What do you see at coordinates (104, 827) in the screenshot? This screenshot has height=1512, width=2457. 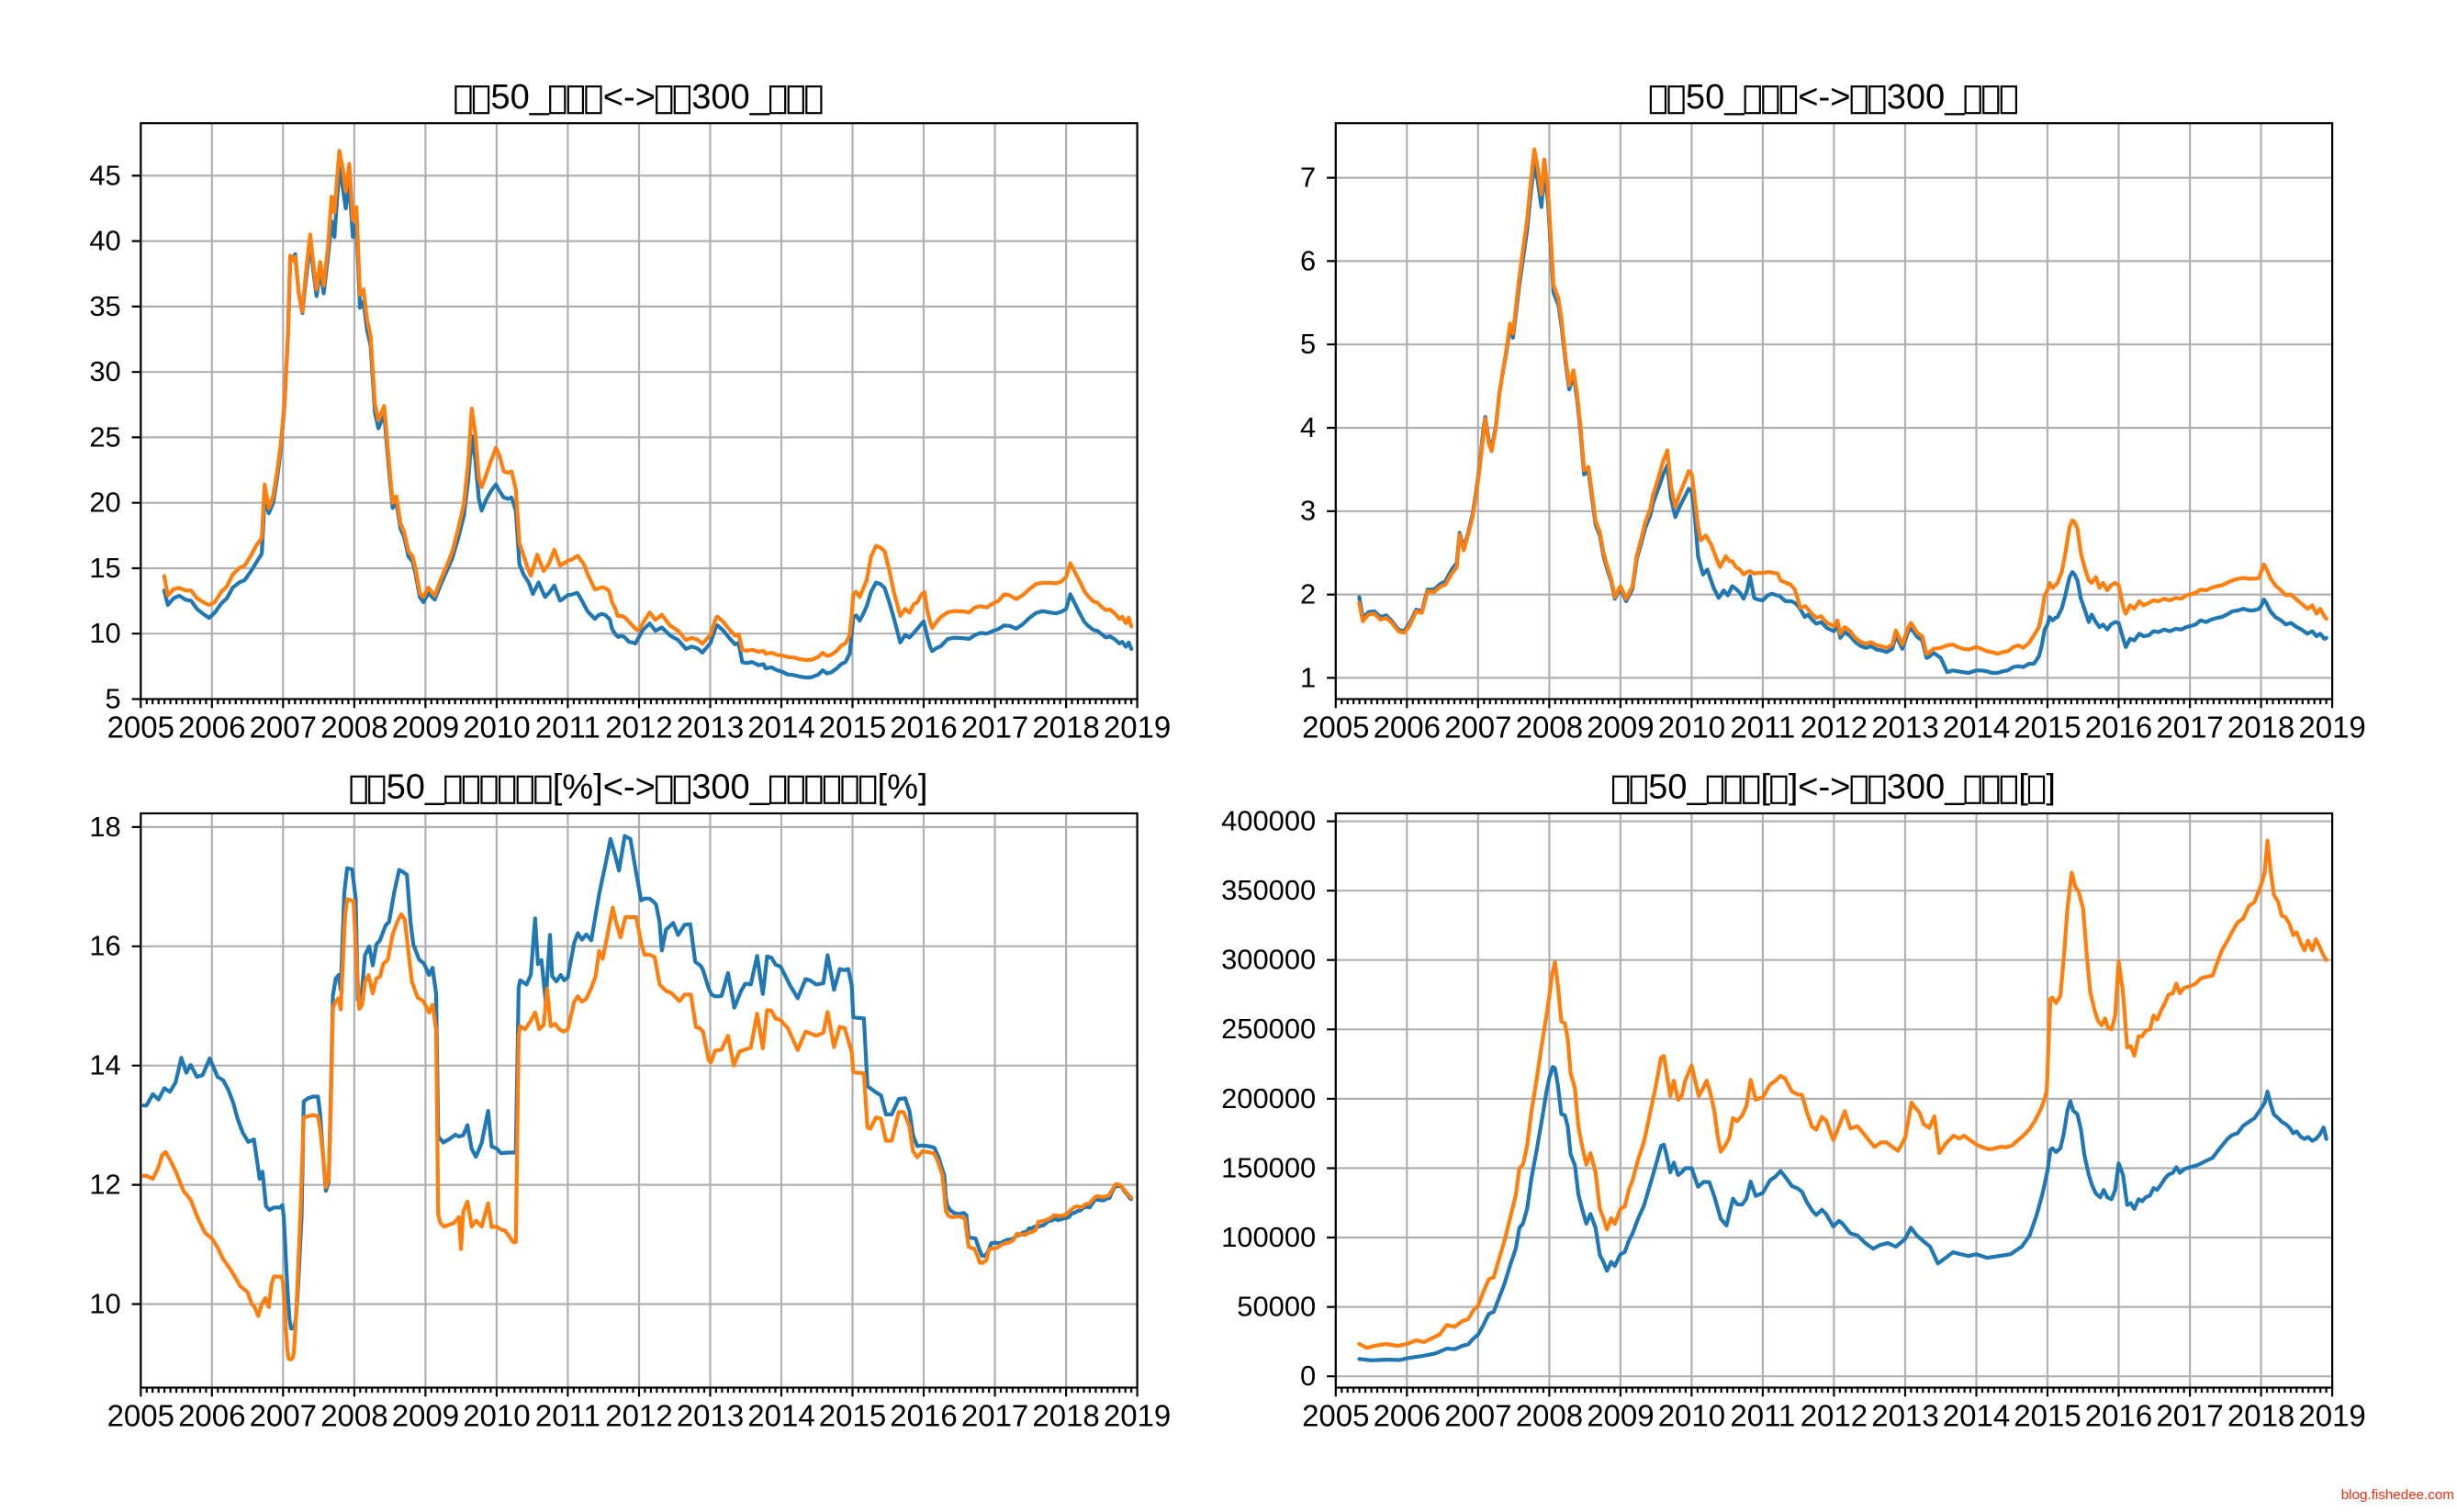 I see `svg-text: 18` at bounding box center [104, 827].